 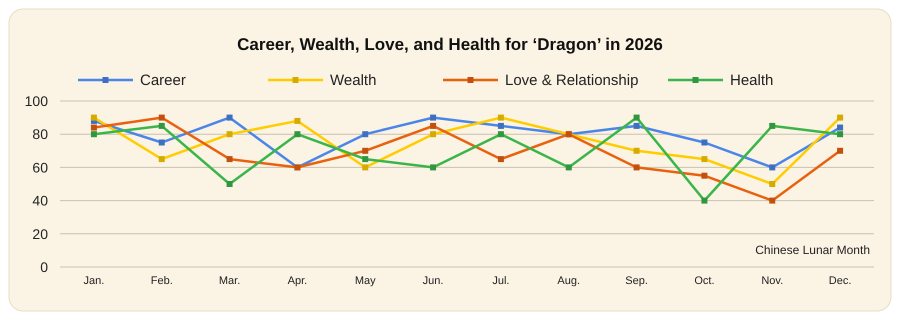 What do you see at coordinates (571, 80) in the screenshot?
I see `legend-label: Love & Relationship` at bounding box center [571, 80].